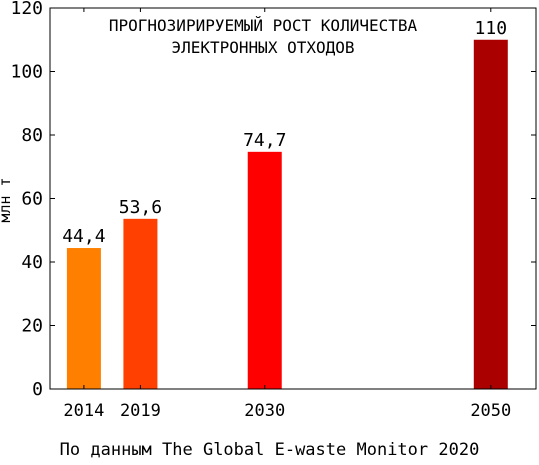 The image size is (539, 465). Describe the element at coordinates (7, 199) in the screenshot. I see `y-axis-label: млн т` at that location.